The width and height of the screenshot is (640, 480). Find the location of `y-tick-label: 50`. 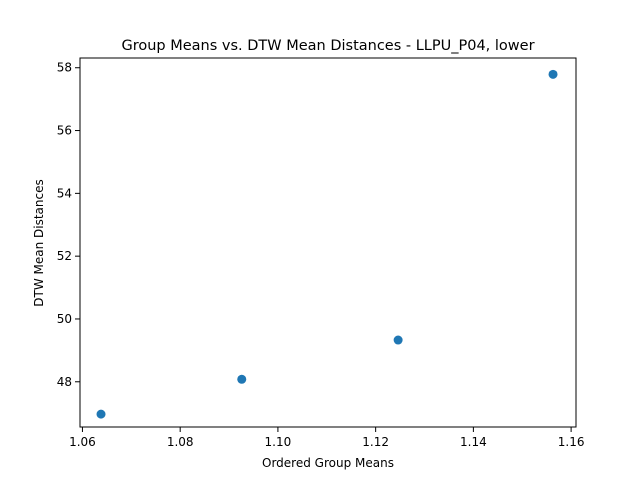

y-tick-label: 50 is located at coordinates (64, 319).